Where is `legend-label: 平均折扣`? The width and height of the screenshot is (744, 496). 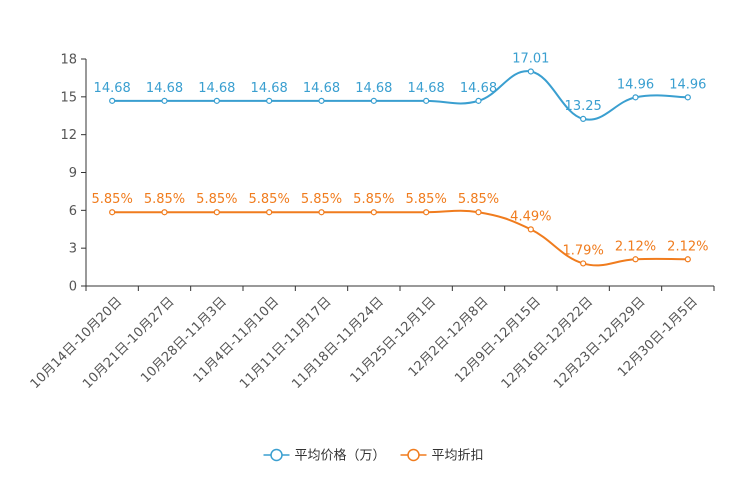 legend-label: 平均折扣 is located at coordinates (458, 456).